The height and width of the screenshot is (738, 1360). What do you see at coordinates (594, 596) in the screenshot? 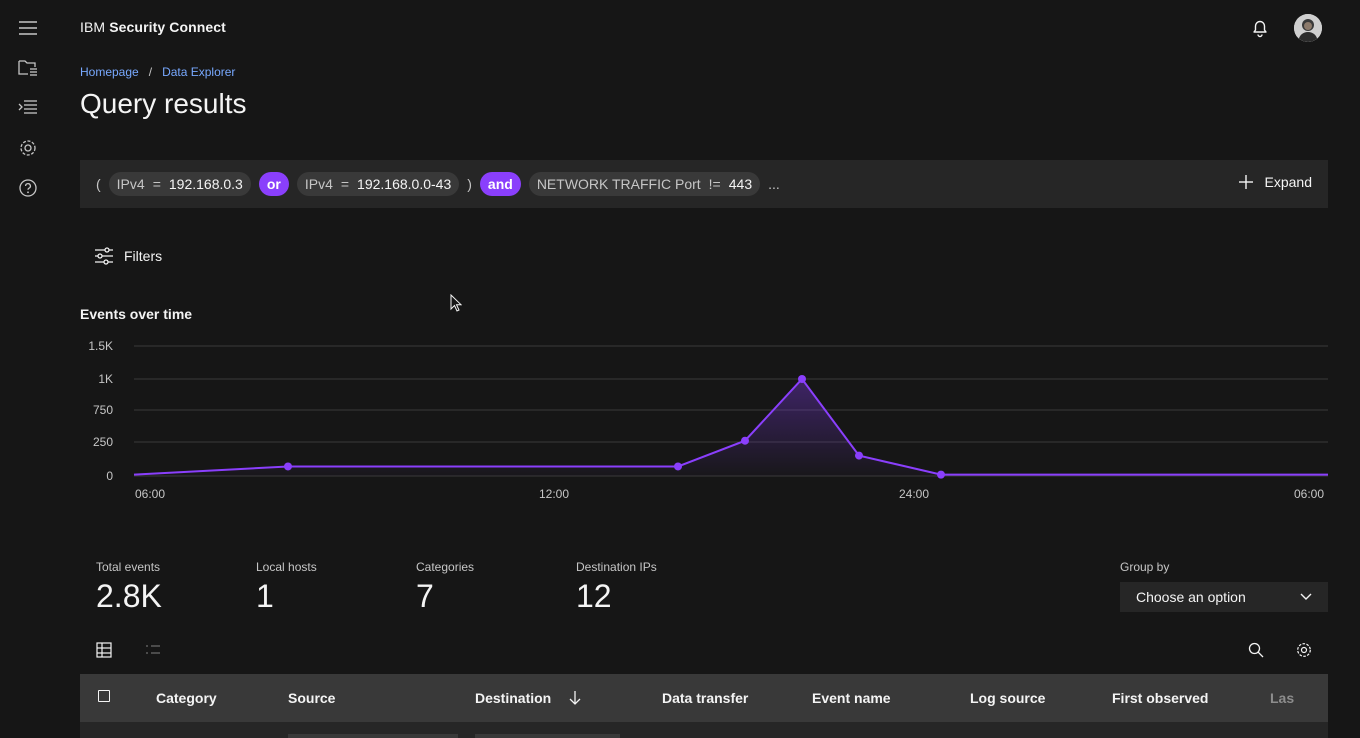
I see `metric-value: 12` at bounding box center [594, 596].